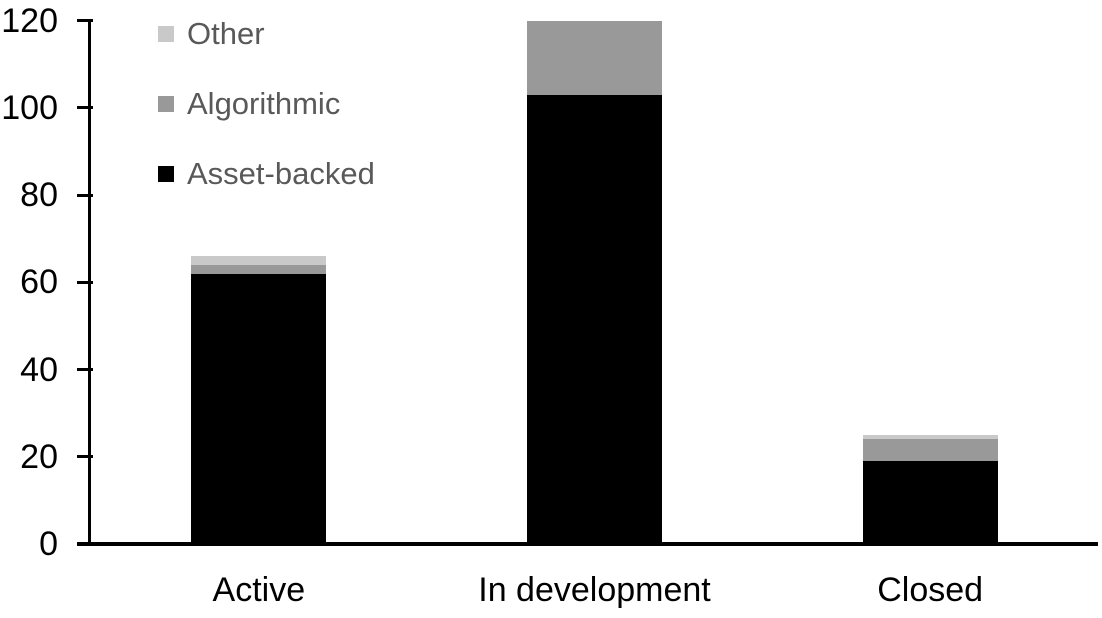 This screenshot has height=618, width=1102. What do you see at coordinates (48, 544) in the screenshot?
I see `y-axis-tick-label: 0` at bounding box center [48, 544].